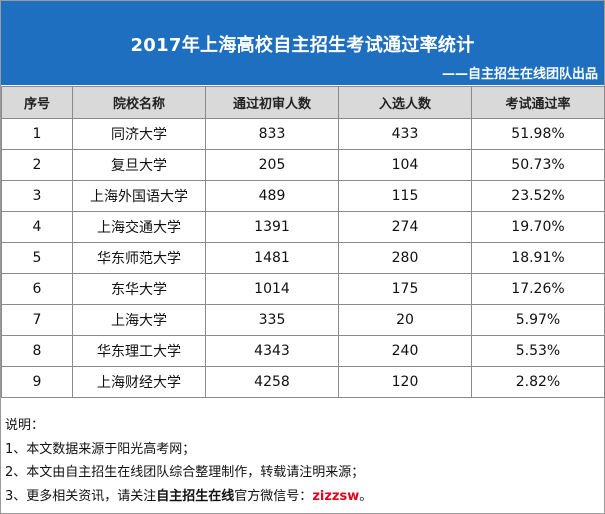  I want to click on note-line-author: 2、本文由自主招生在线团队综合整理制作，转载请注明来源；, so click(185, 472).